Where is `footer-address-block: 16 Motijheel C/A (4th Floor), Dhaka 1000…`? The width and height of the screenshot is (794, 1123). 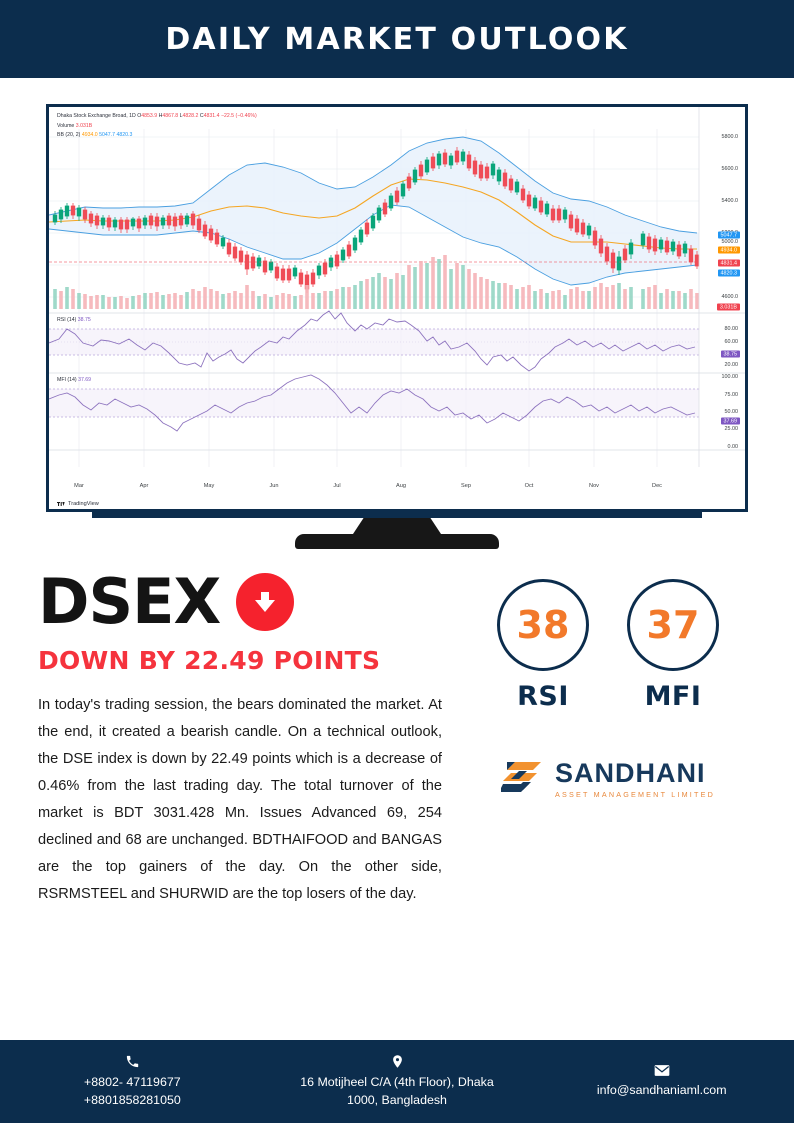 footer-address-block: 16 Motijheel C/A (4th Floor), Dhaka 1000… is located at coordinates (397, 1082).